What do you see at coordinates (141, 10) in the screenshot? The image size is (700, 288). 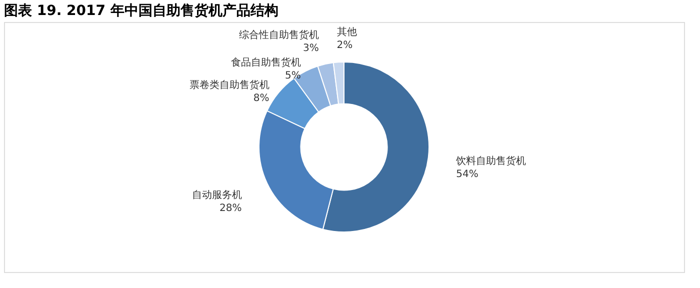 I see `chart-title: 图表 19. 2017 年中国自助售货机产品结构` at bounding box center [141, 10].